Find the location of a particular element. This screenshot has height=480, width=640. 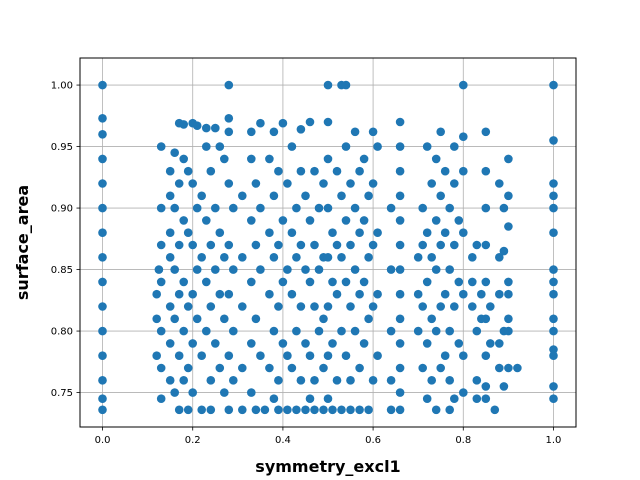

y-tick-label: 0.95 is located at coordinates (62, 147).